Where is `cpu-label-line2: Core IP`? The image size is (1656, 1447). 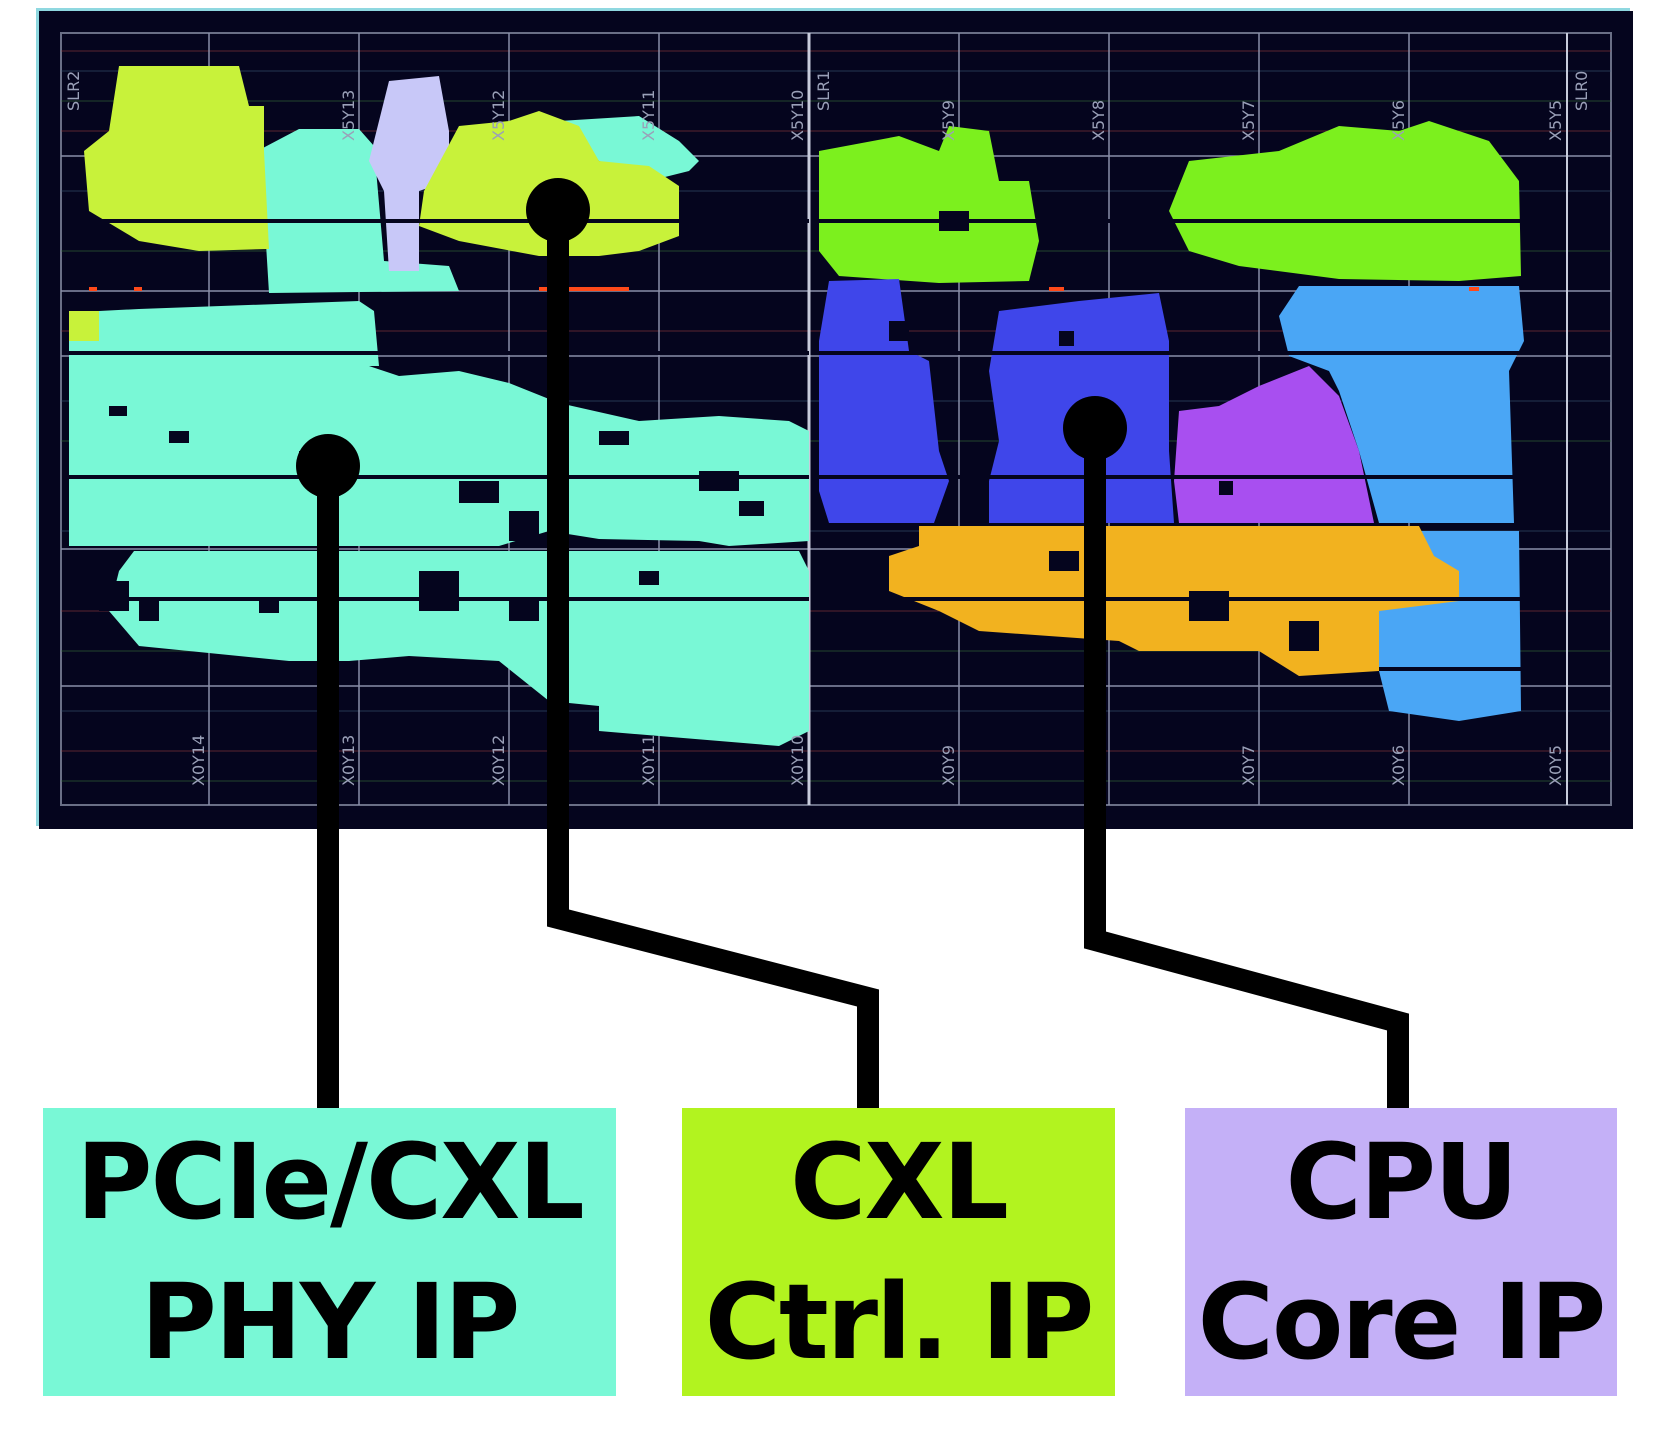 cpu-label-line2: Core IP is located at coordinates (1402, 1322).